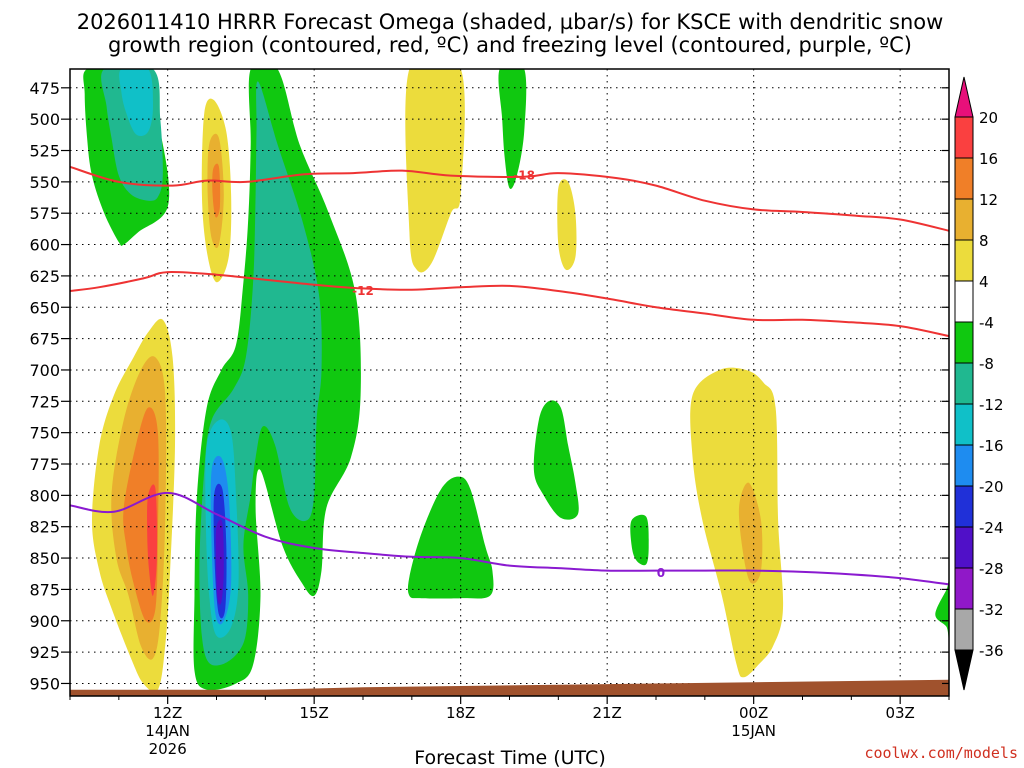 This screenshot has height=768, width=1024. I want to click on y-tick-label: 800, so click(44, 495).